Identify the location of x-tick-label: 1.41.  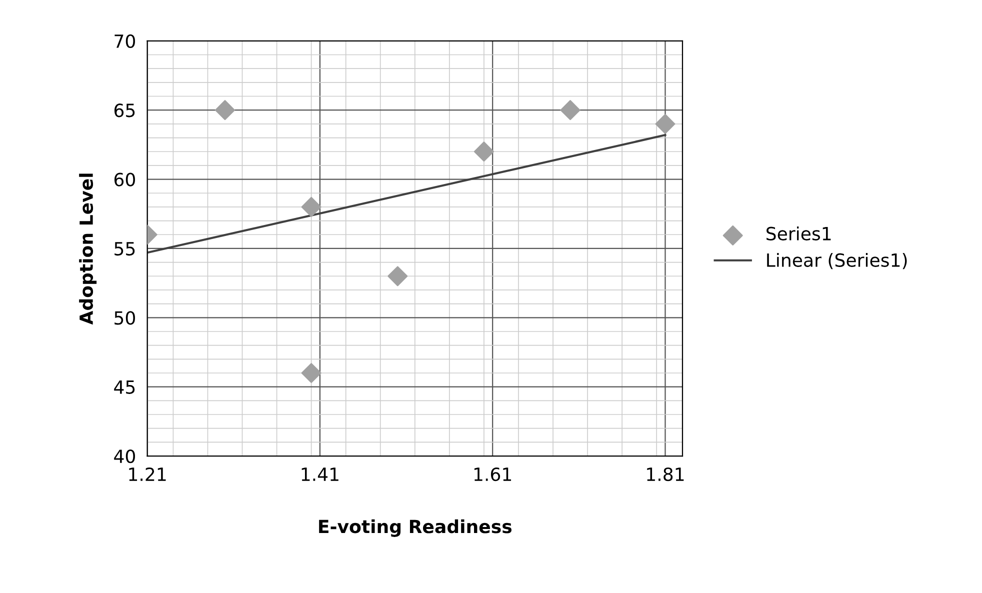
(320, 474).